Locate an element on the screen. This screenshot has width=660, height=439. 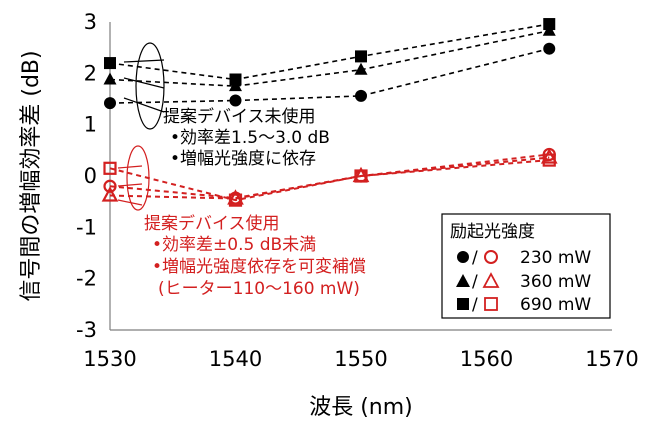
y-tick-labels: 3 2 1 0 -1 -2 -3 is located at coordinates (86, 176).